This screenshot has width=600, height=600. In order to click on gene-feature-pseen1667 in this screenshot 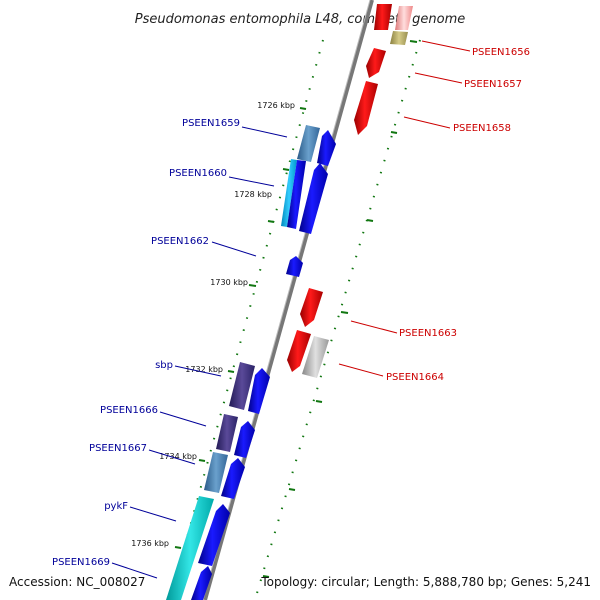, I will do `click(233, 478)`.